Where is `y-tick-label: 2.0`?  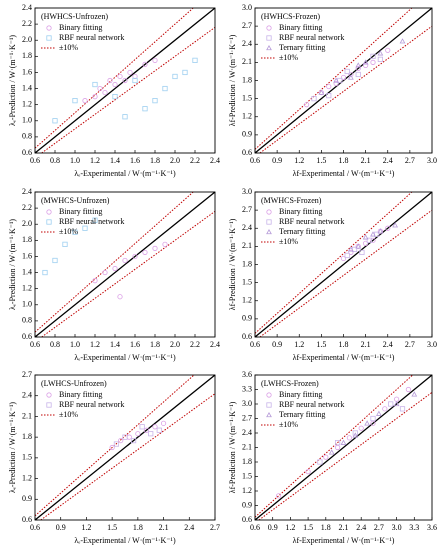 y-tick-label: 2.0 is located at coordinates (27, 39).